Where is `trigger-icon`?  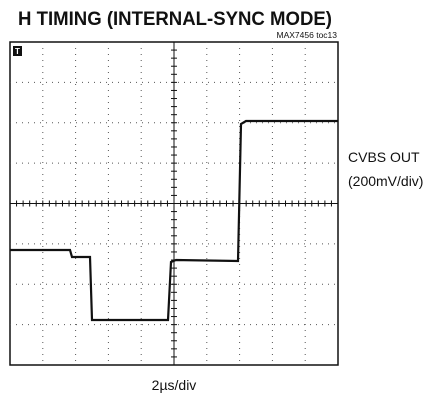
trigger-icon is located at coordinates (17, 51).